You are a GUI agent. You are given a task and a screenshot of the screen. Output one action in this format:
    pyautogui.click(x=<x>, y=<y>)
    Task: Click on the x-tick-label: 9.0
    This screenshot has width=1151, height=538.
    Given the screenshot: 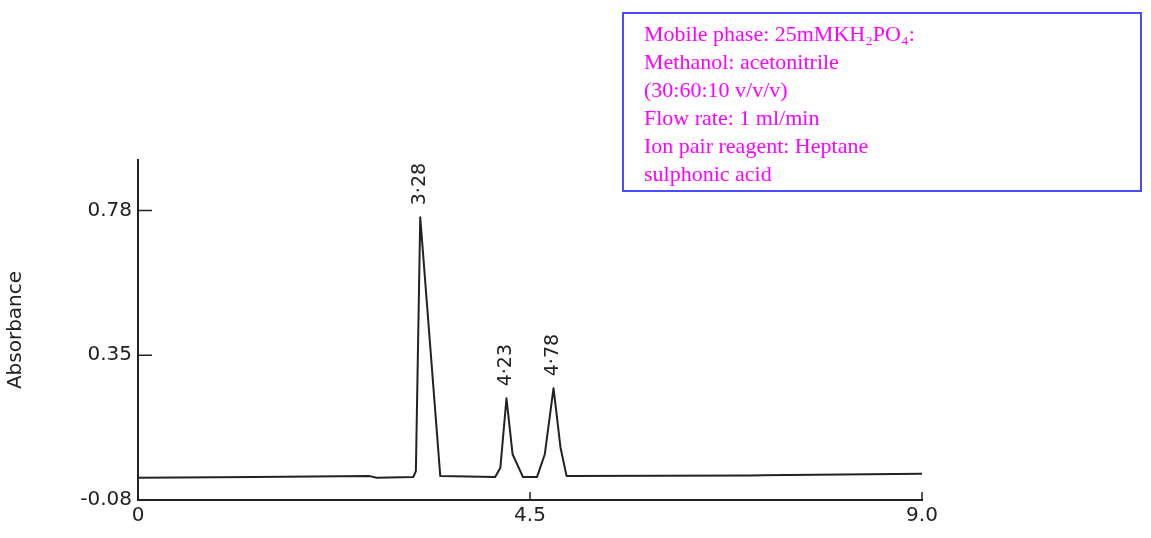 What is the action you would take?
    pyautogui.click(x=922, y=514)
    